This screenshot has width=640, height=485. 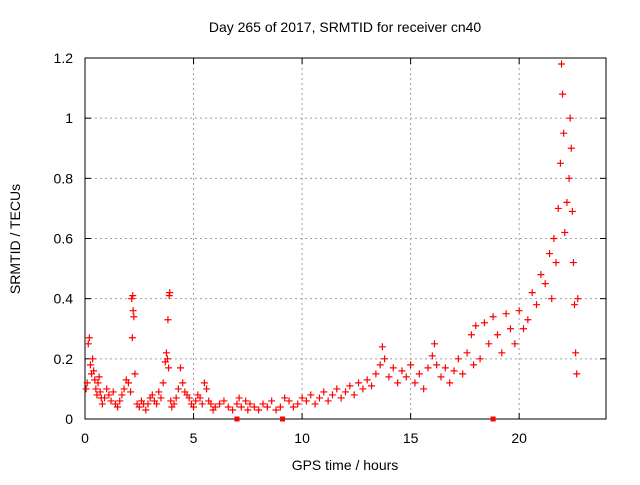 What do you see at coordinates (64, 178) in the screenshot?
I see `y-tick-label: 0.8` at bounding box center [64, 178].